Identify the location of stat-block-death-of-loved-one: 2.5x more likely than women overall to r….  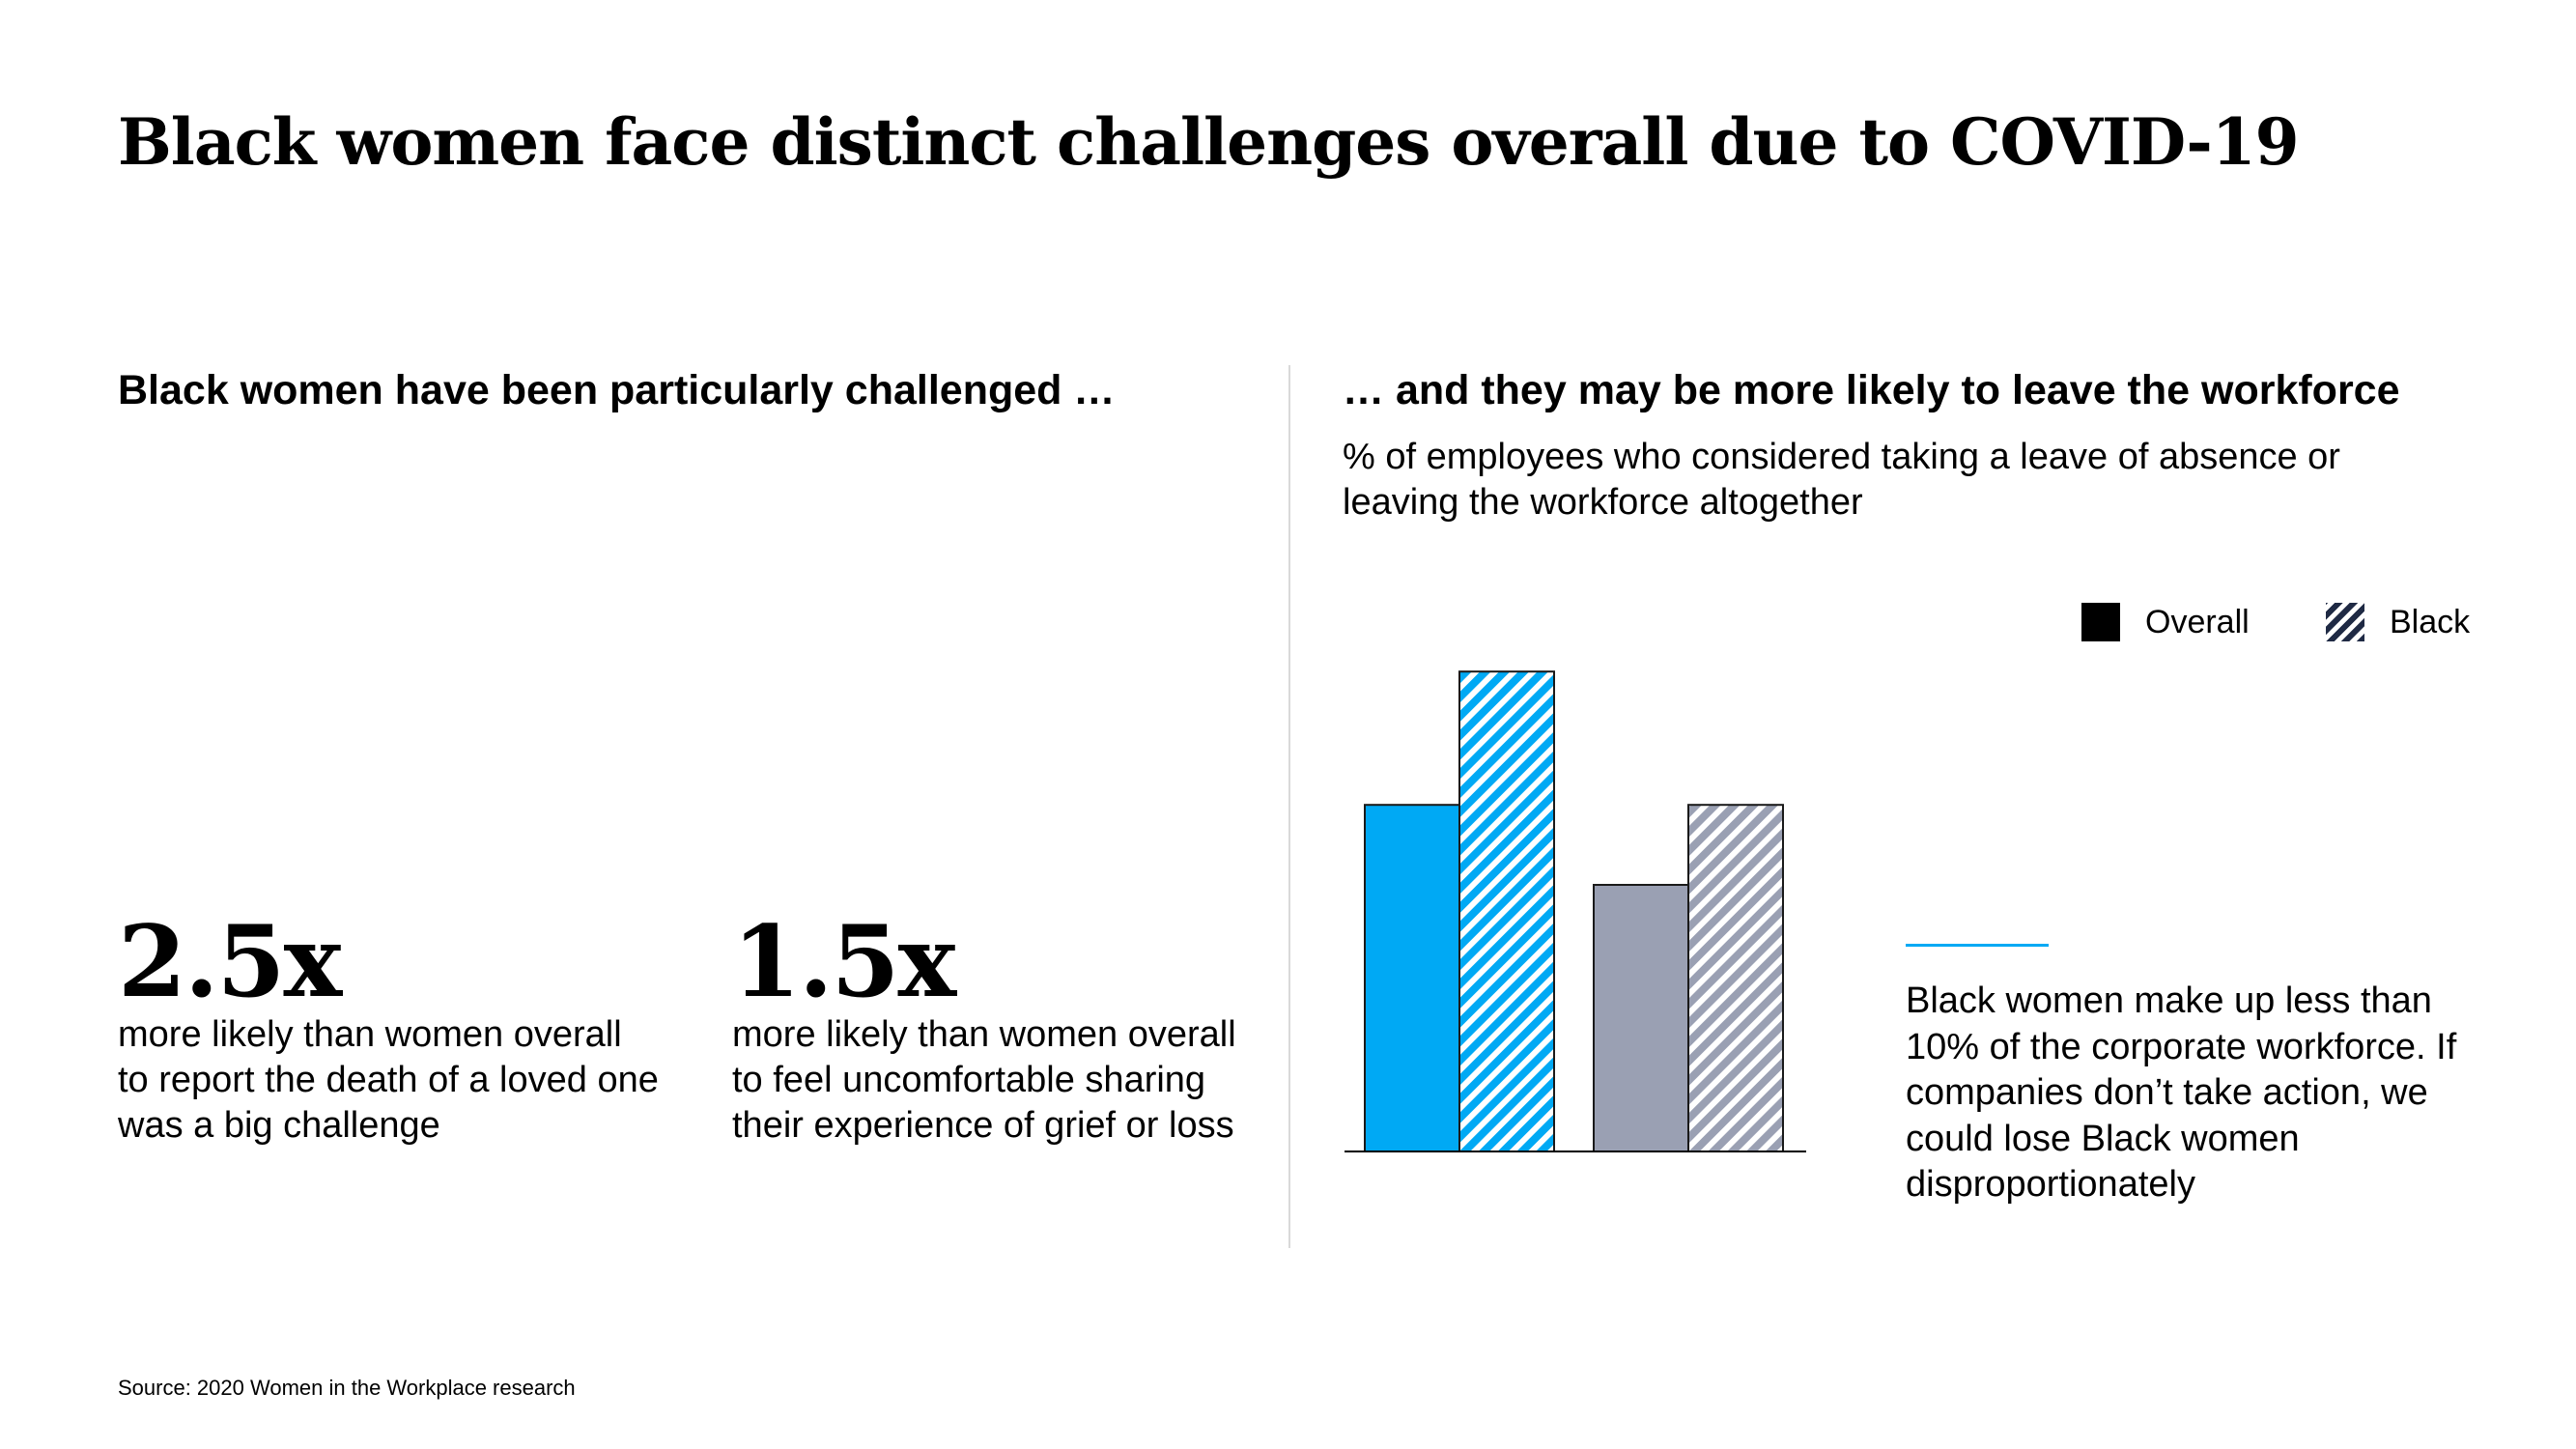
(388, 1028).